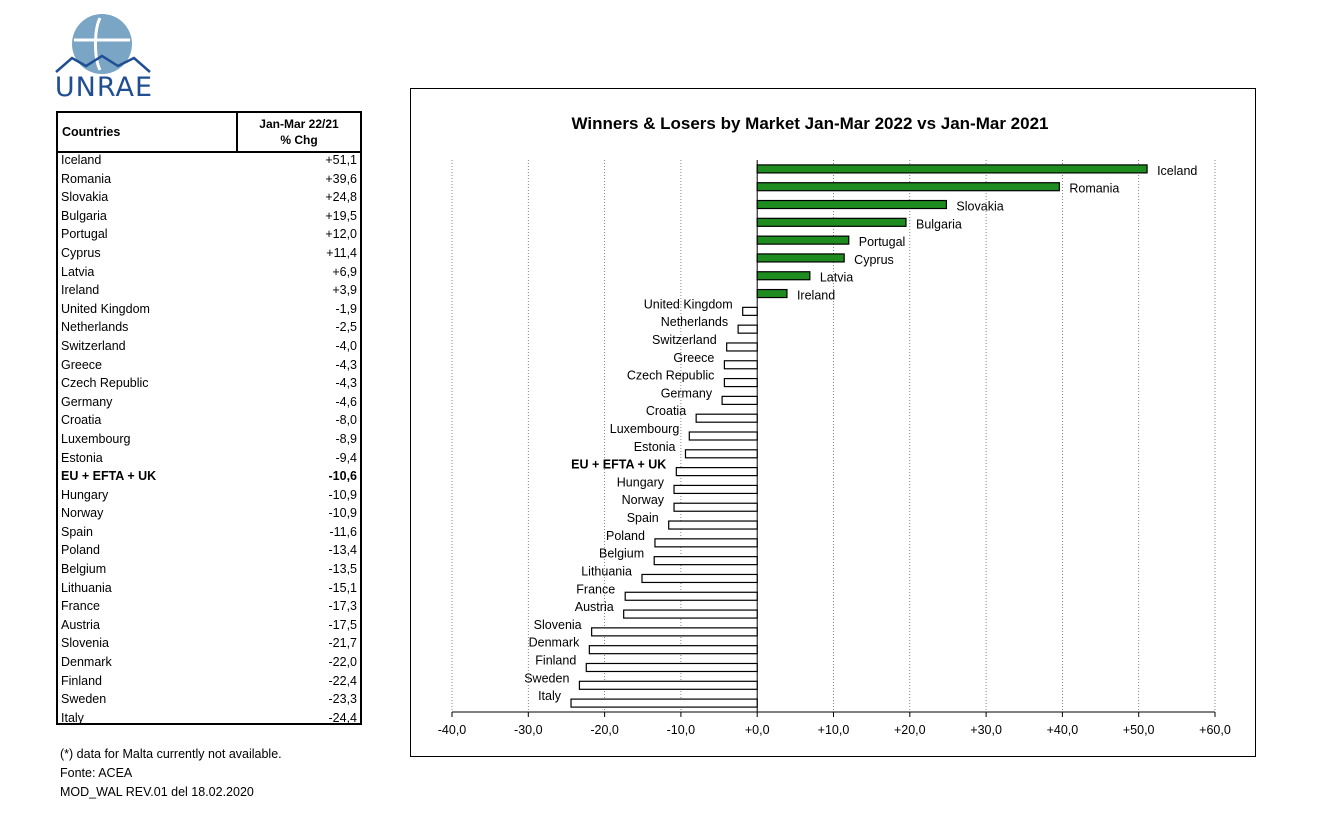 This screenshot has width=1322, height=816. What do you see at coordinates (104, 87) in the screenshot?
I see `logo-text: UNRAE` at bounding box center [104, 87].